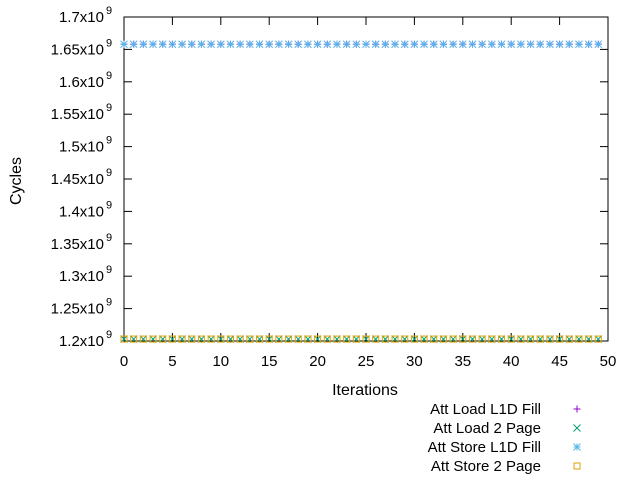 The width and height of the screenshot is (640, 480). Describe the element at coordinates (511, 361) in the screenshot. I see `x-tick-label: 40` at that location.